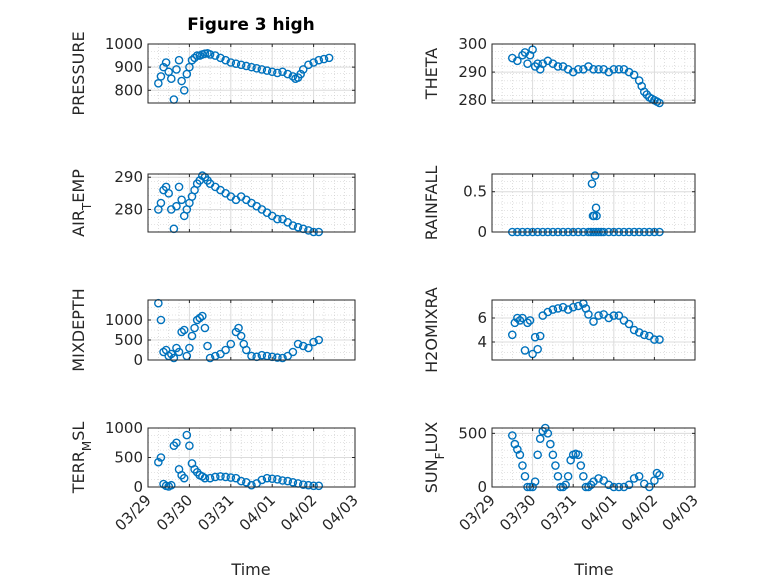  I want to click on y-tick-label: 900, so click(128, 67).